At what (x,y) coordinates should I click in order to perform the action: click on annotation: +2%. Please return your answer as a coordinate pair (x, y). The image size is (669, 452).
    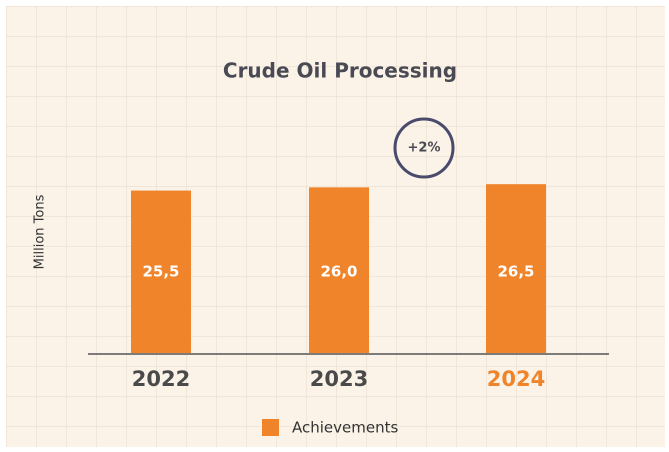
    Looking at the image, I should click on (424, 148).